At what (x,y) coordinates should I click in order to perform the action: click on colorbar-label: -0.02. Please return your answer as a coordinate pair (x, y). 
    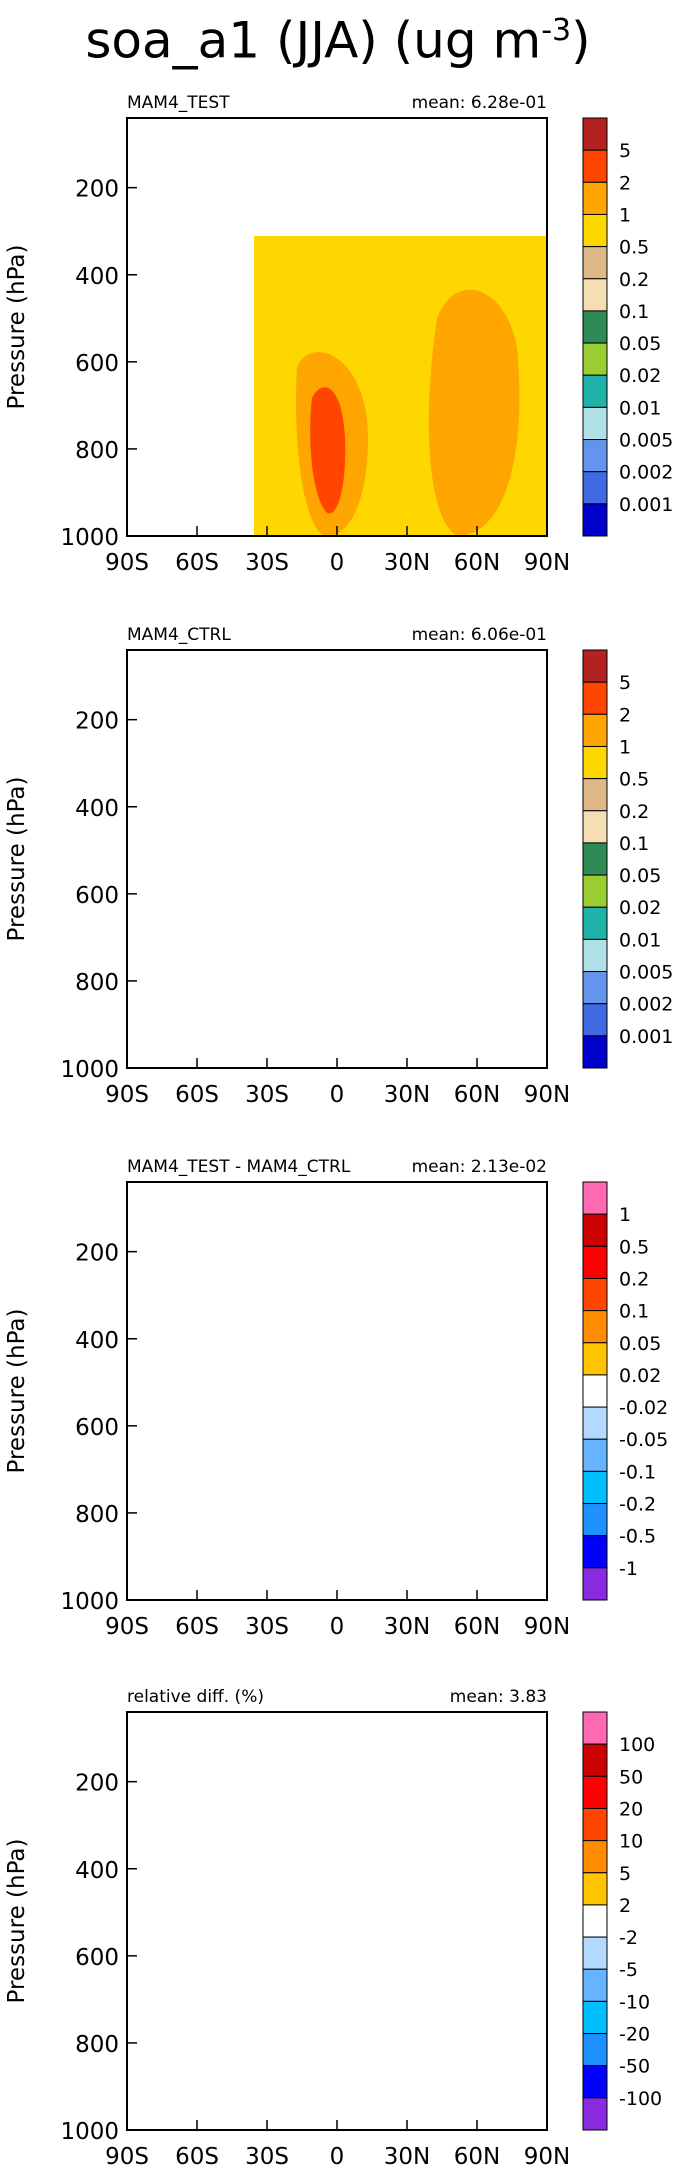
    Looking at the image, I should click on (643, 1408).